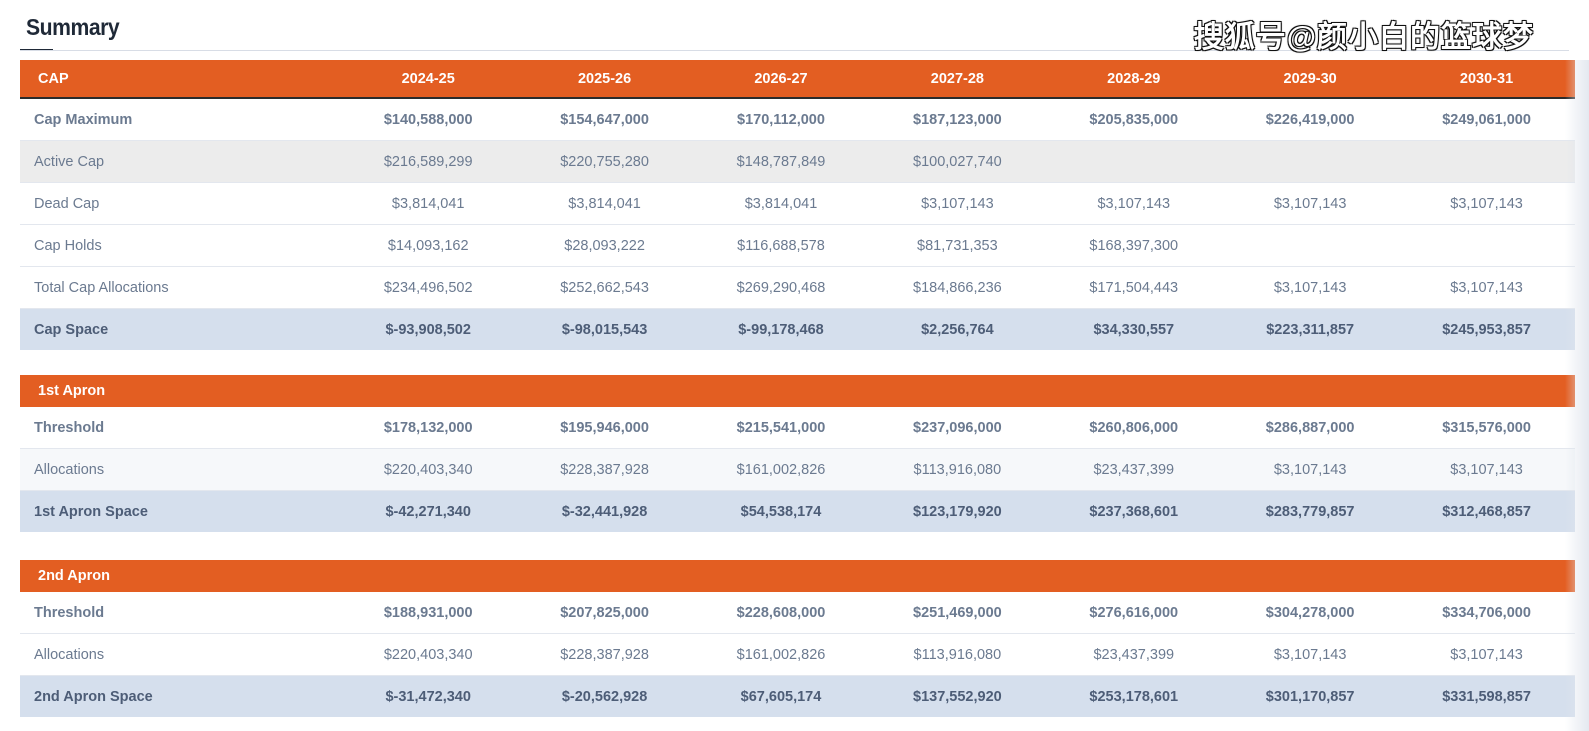 The image size is (1589, 731). What do you see at coordinates (797, 576) in the screenshot?
I see `second-apron-header-row: 2nd Apron` at bounding box center [797, 576].